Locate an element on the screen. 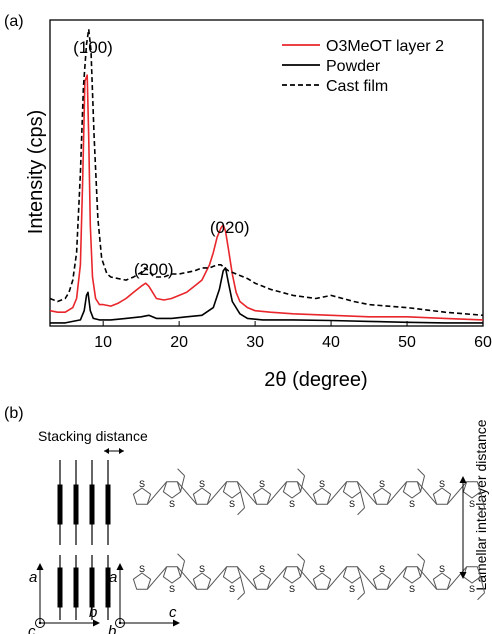  sulfur-label-bottom-9: S is located at coordinates (412, 589).